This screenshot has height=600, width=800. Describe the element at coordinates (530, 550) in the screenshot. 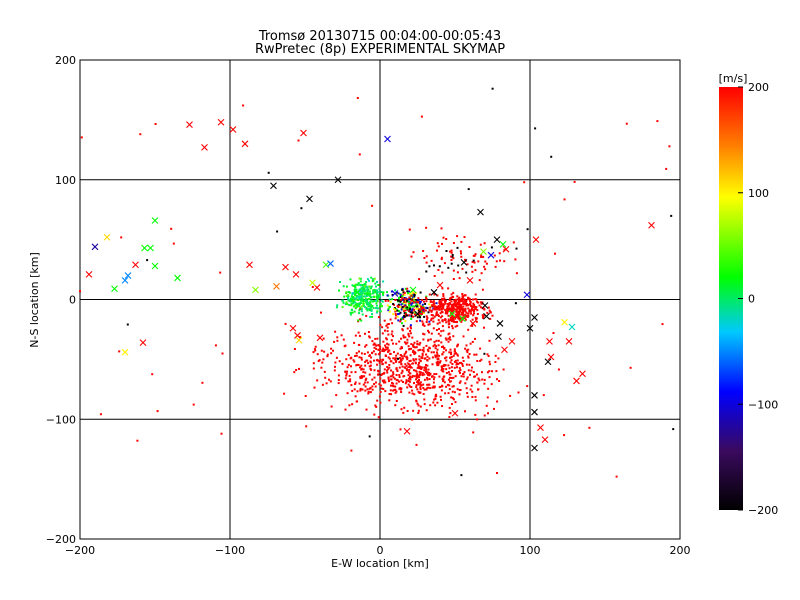

I see `x-tick-label: 100` at that location.